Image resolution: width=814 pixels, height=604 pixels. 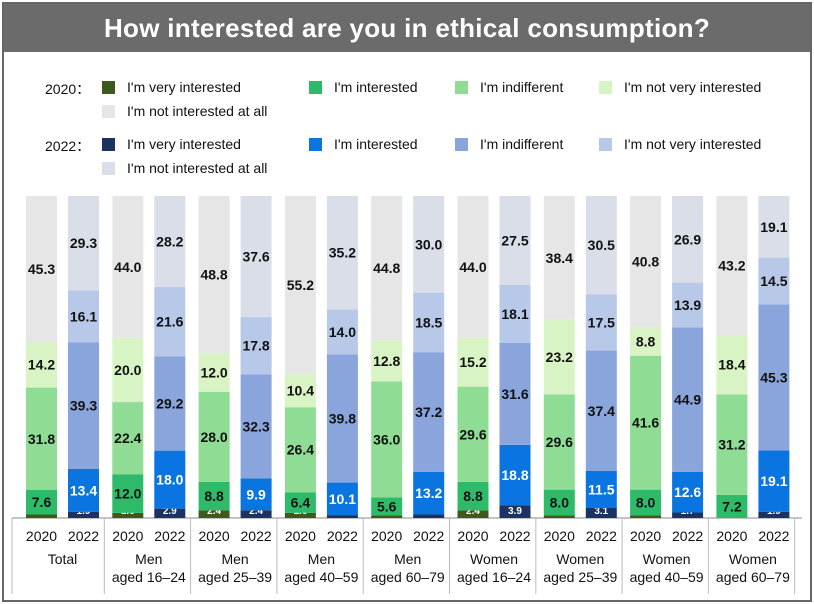 I want to click on data-label: 8.0, so click(x=560, y=503).